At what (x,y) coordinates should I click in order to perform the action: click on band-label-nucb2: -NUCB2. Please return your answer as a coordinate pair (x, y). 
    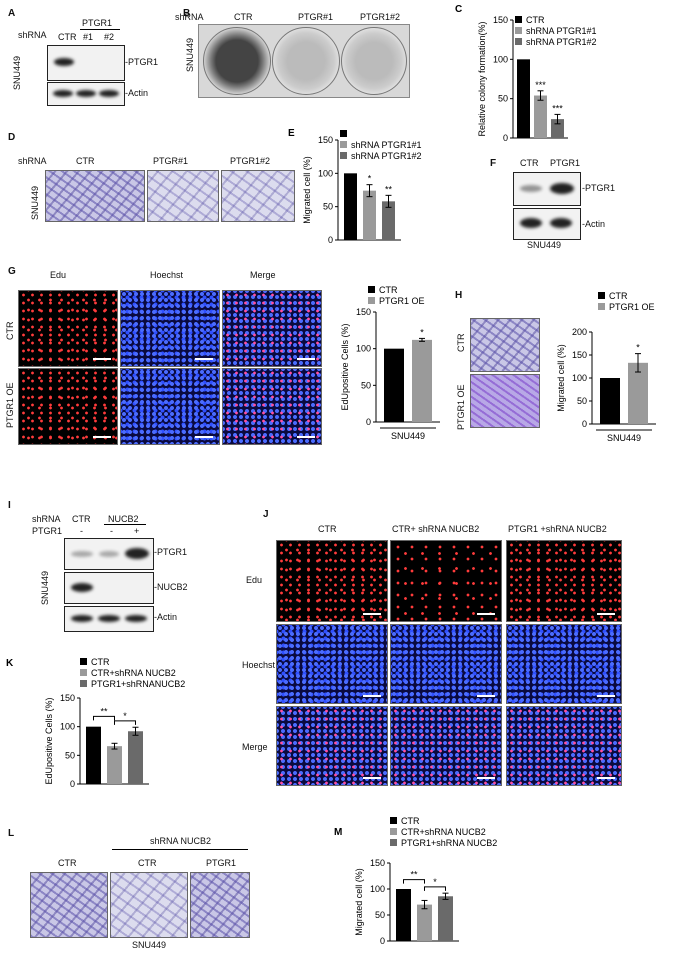
    Looking at the image, I should click on (171, 587).